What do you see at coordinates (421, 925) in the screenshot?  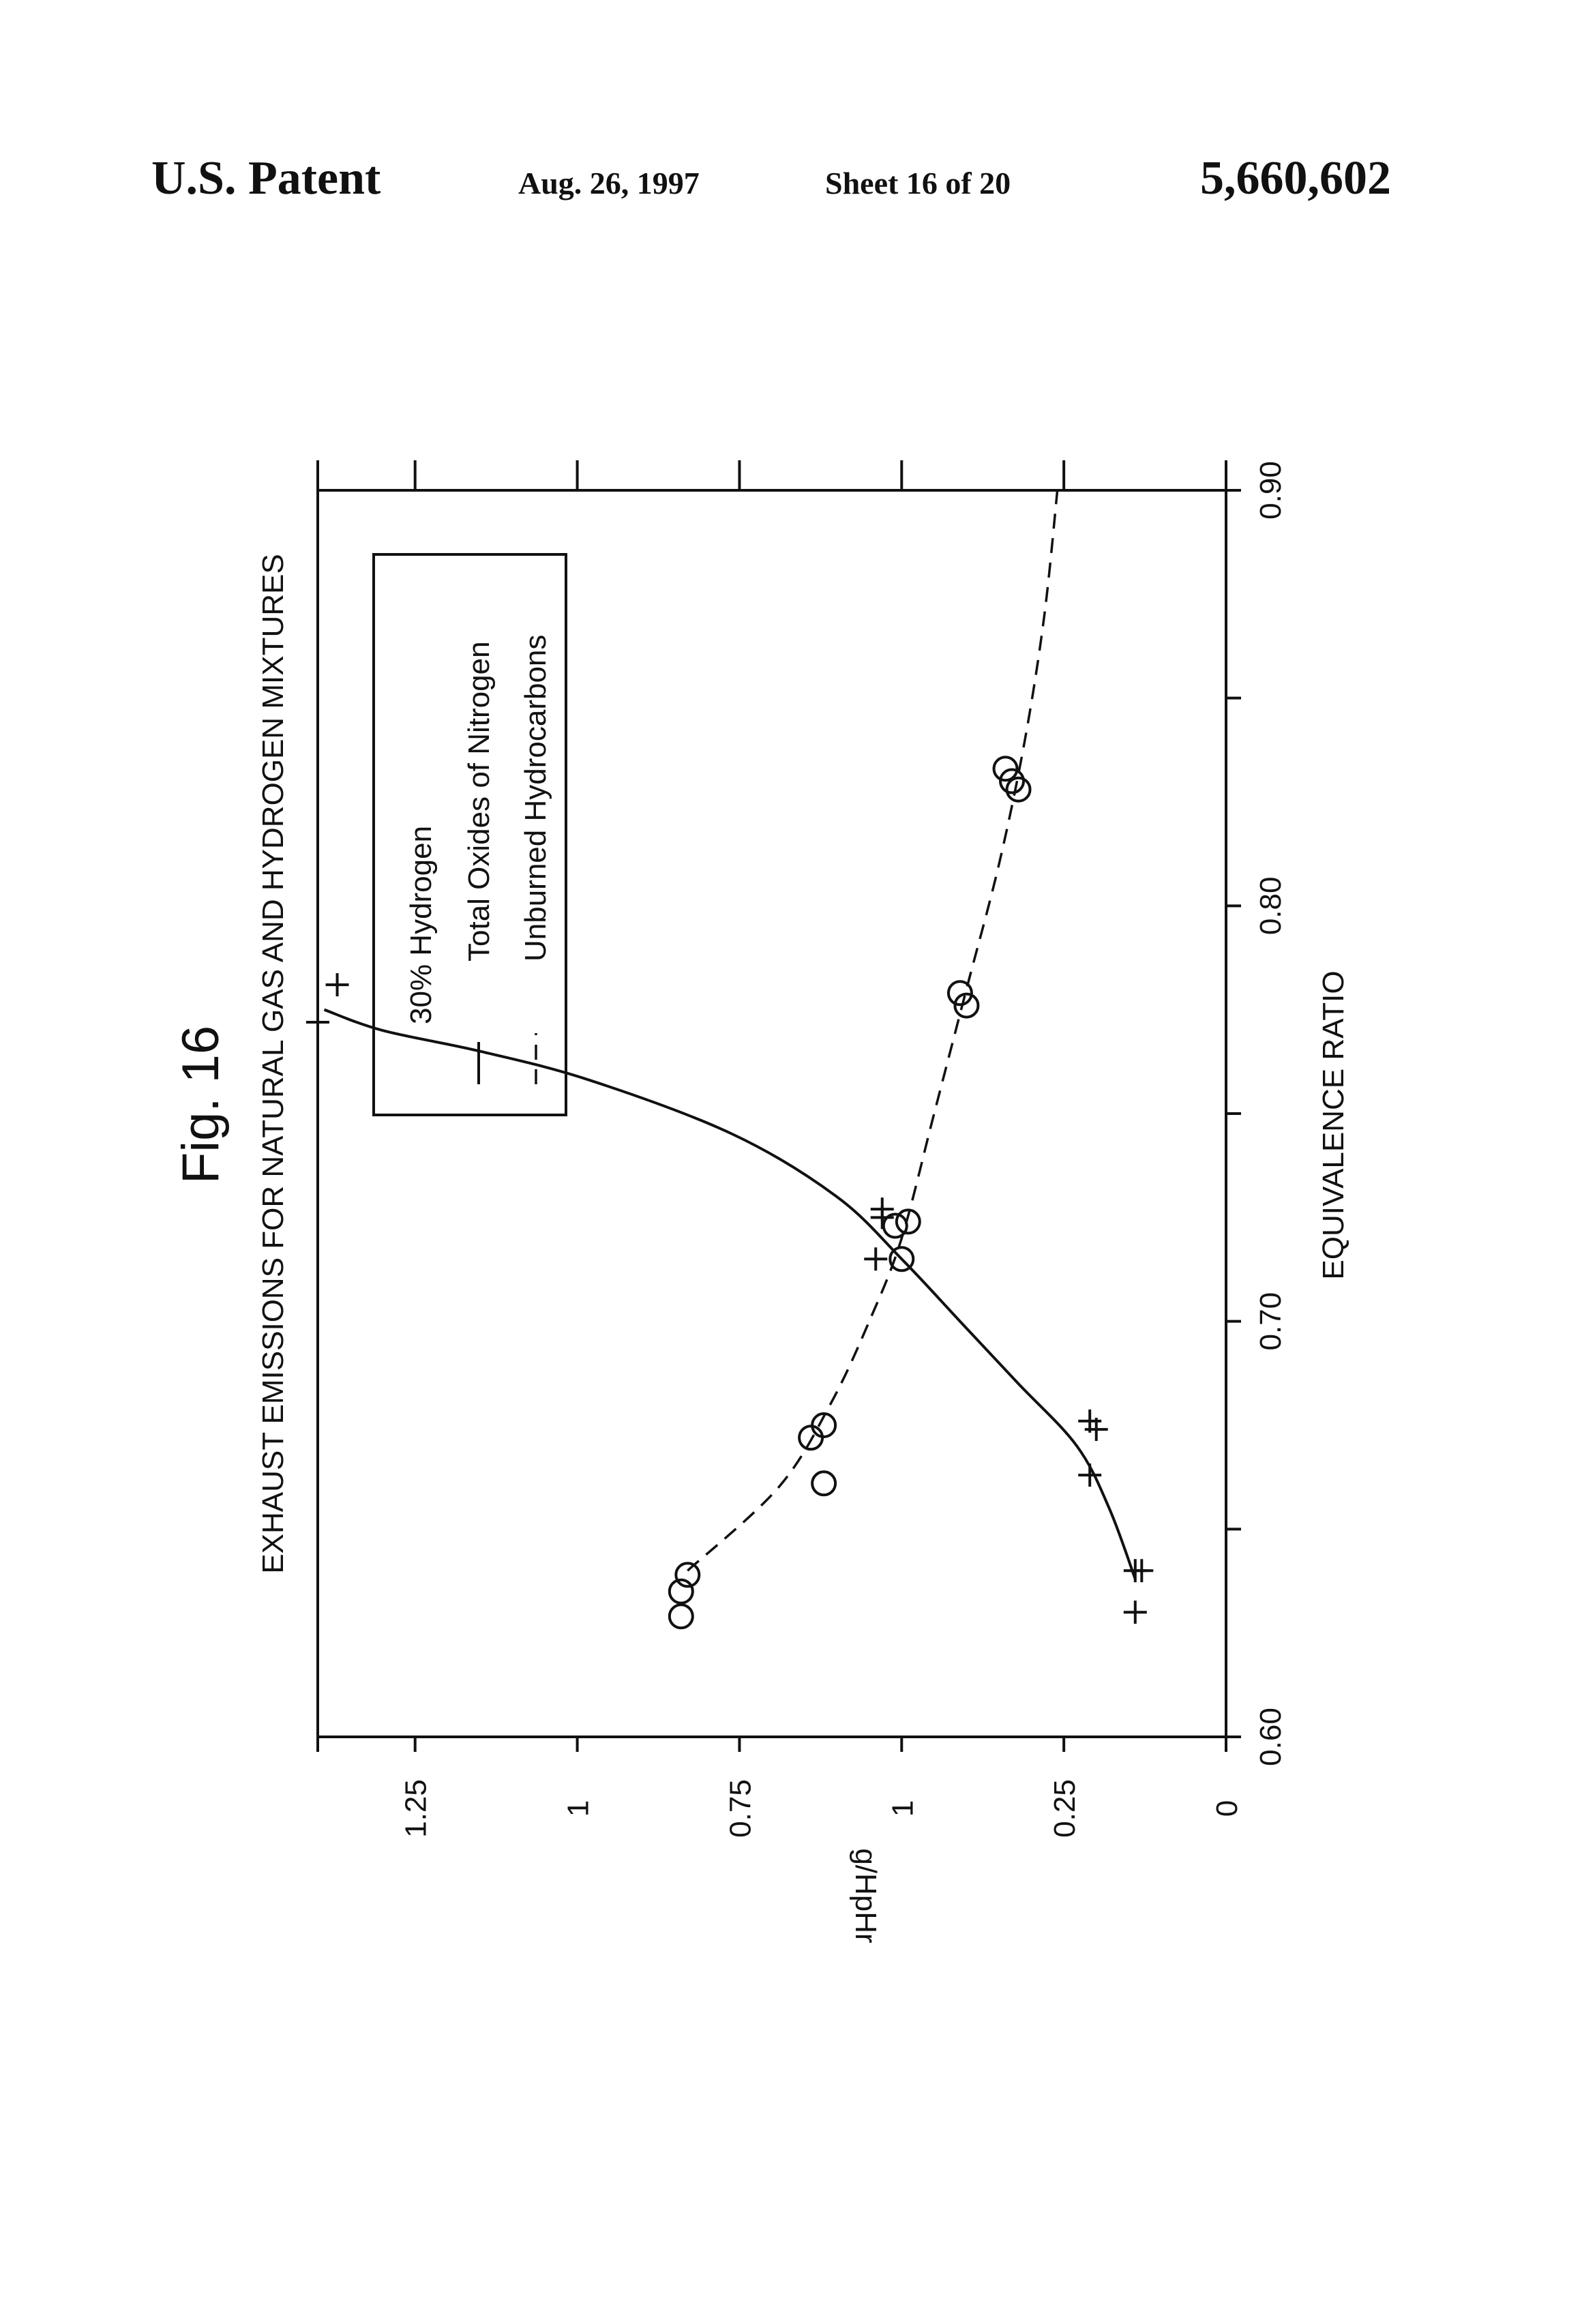 I see `legend-title: 30% Hydrogen` at bounding box center [421, 925].